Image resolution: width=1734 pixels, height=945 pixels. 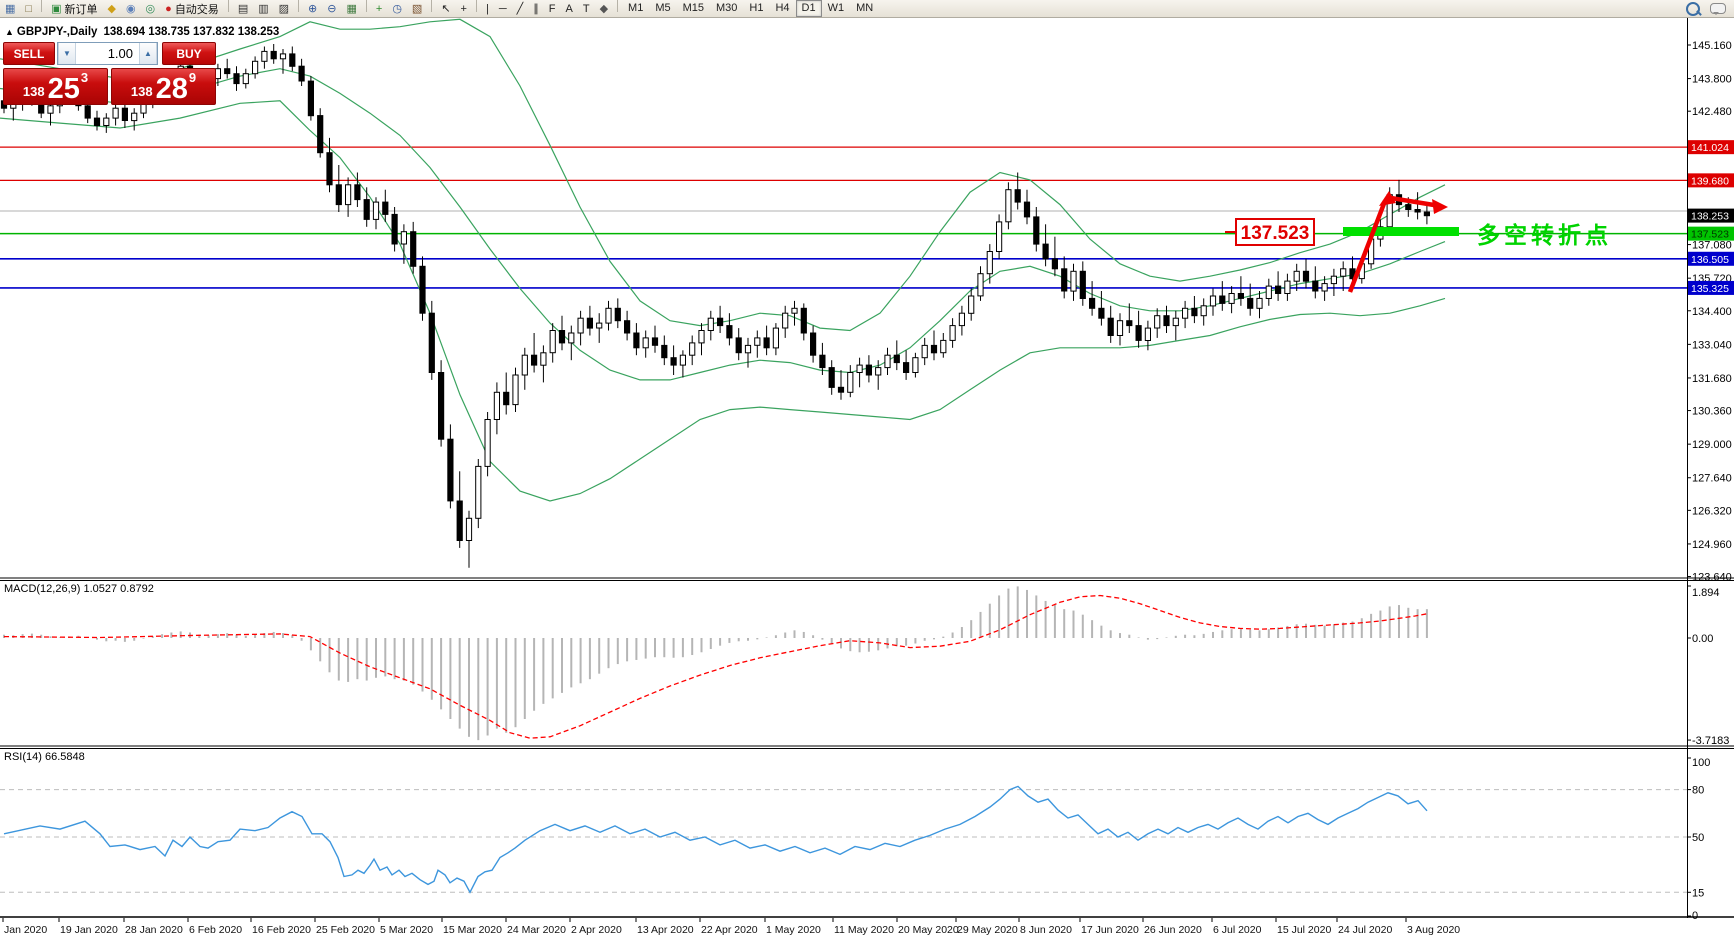 What do you see at coordinates (120, 53) in the screenshot?
I see `volume-value: 1.00` at bounding box center [120, 53].